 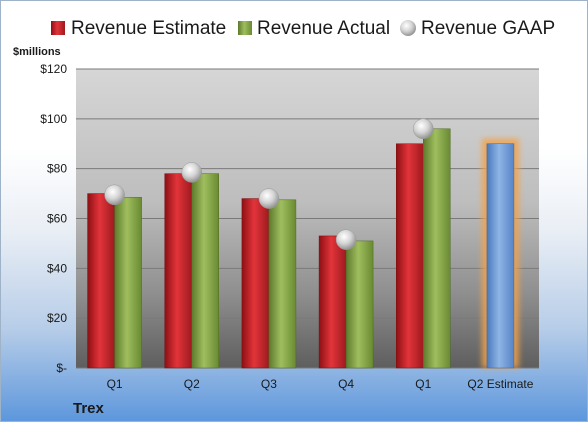 I want to click on legend-label-estimate: Revenue Estimate, so click(x=148, y=28).